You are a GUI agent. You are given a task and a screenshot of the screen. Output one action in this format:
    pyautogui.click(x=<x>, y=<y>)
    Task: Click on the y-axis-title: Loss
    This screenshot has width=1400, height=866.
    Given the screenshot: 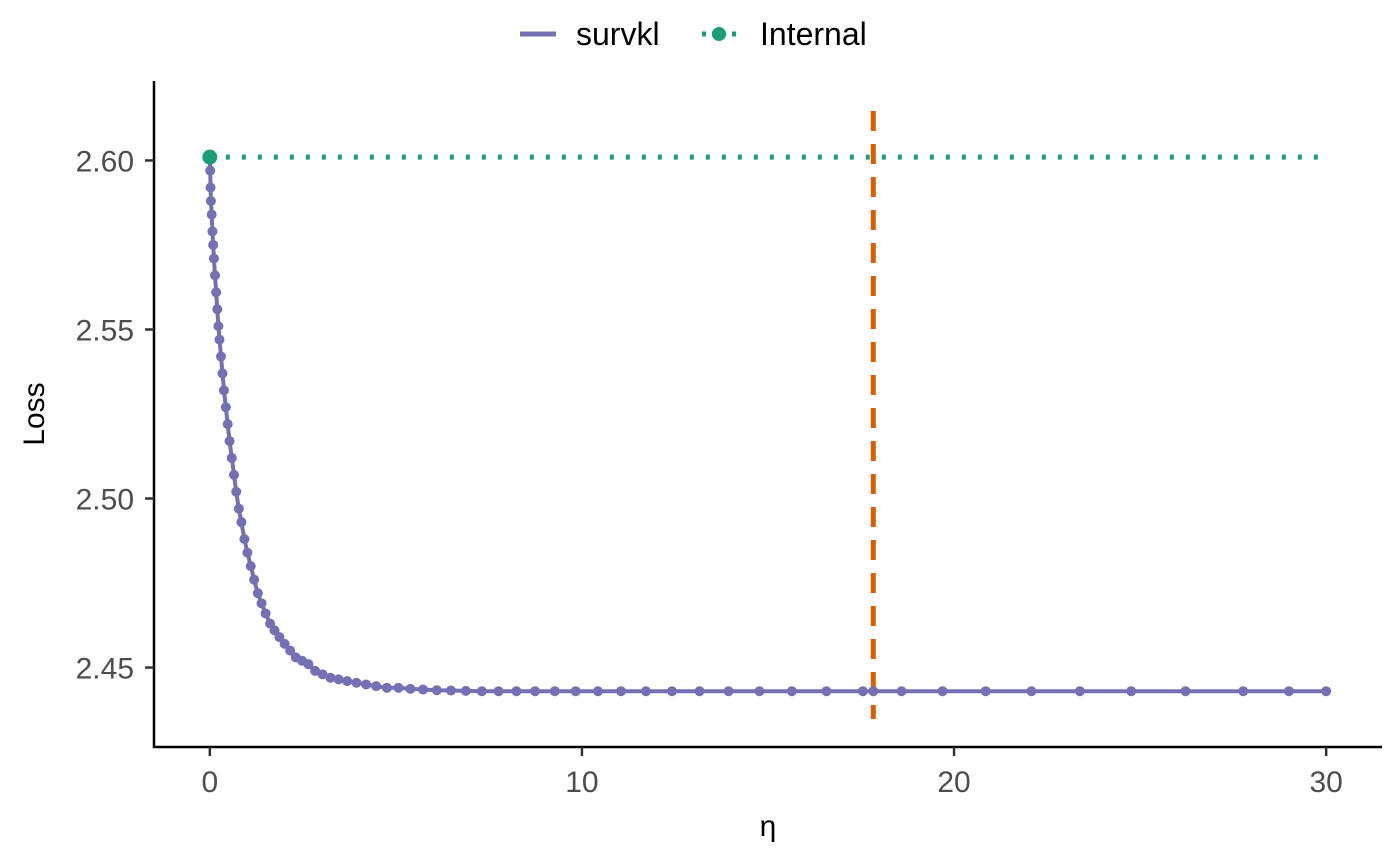 What is the action you would take?
    pyautogui.click(x=34, y=413)
    